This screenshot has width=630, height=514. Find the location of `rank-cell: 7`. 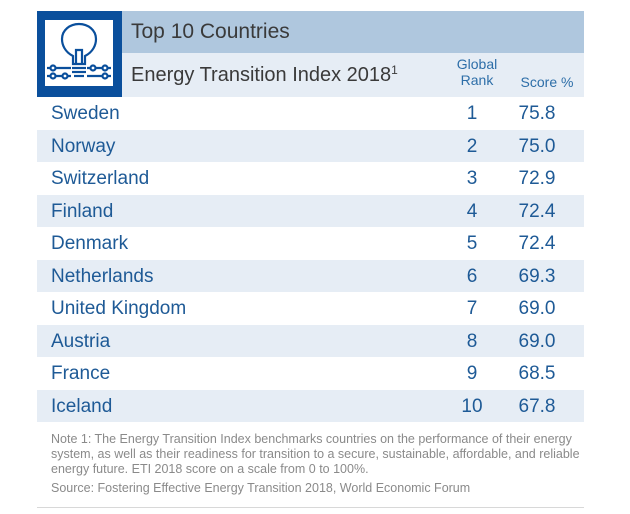

rank-cell: 7 is located at coordinates (472, 308).